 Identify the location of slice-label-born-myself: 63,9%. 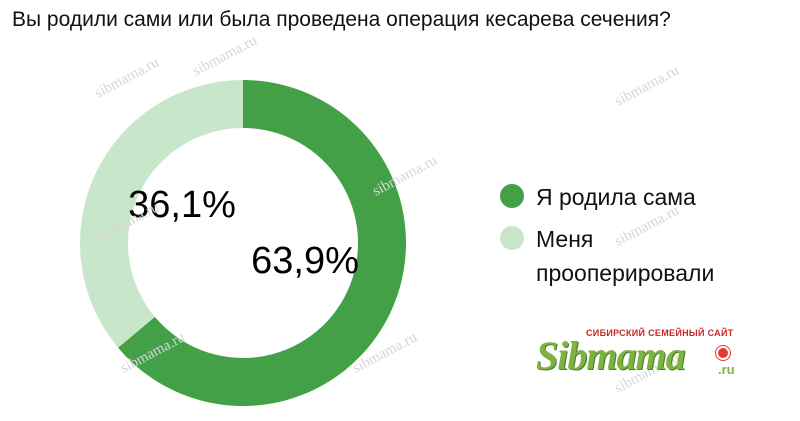
(305, 261).